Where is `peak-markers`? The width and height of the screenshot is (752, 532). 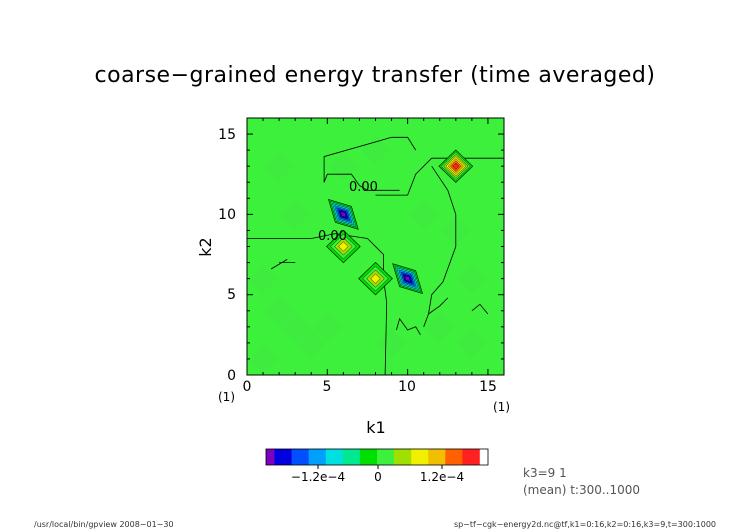
peak-markers is located at coordinates (400, 222).